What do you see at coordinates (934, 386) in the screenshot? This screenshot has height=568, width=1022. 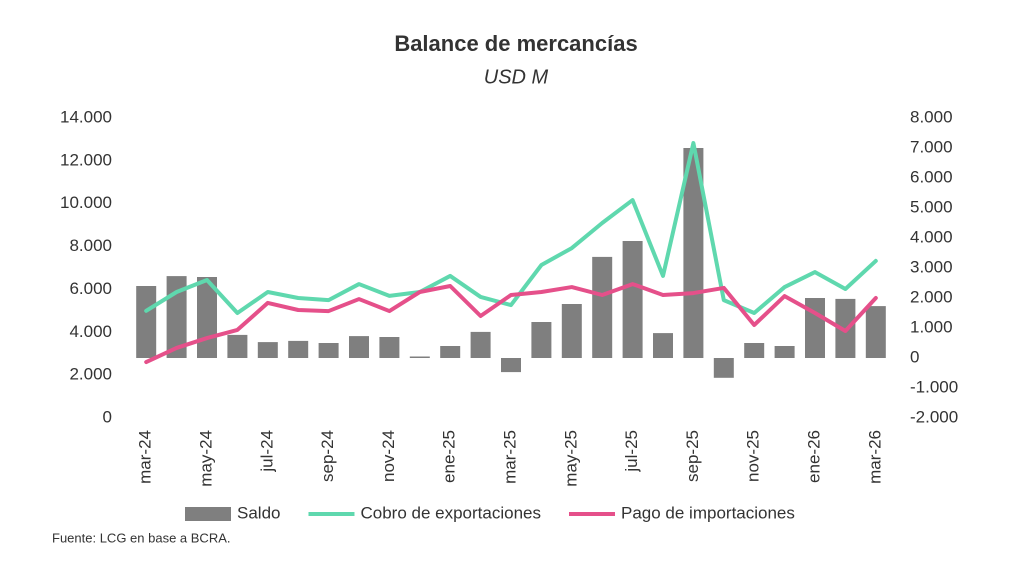 I see `y2-tick-label: -1.000` at bounding box center [934, 386].